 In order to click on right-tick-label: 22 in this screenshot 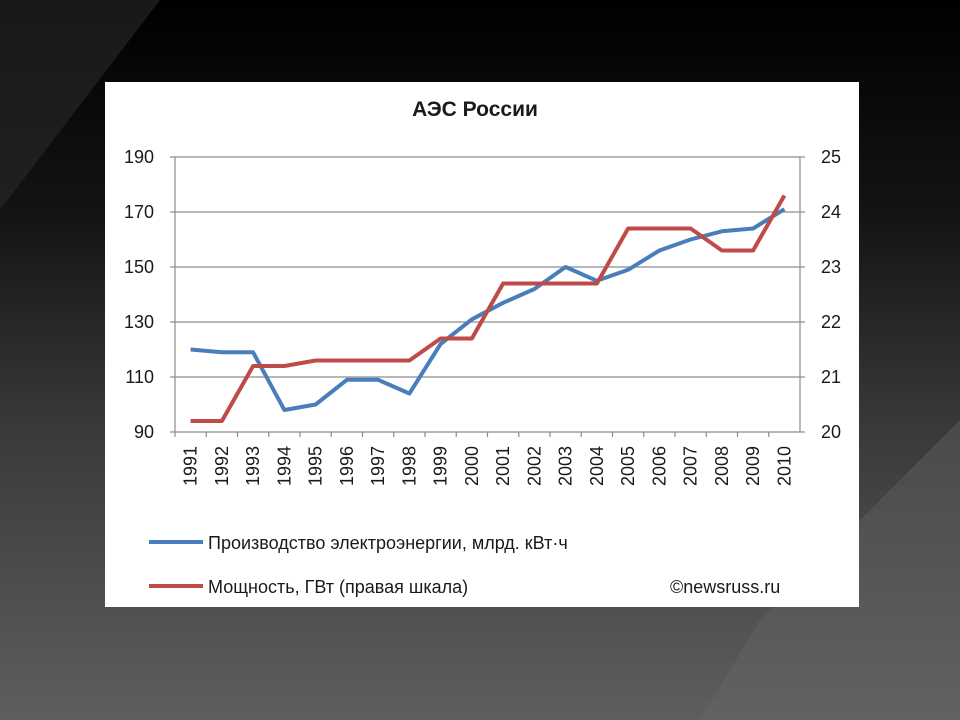, I will do `click(831, 322)`.